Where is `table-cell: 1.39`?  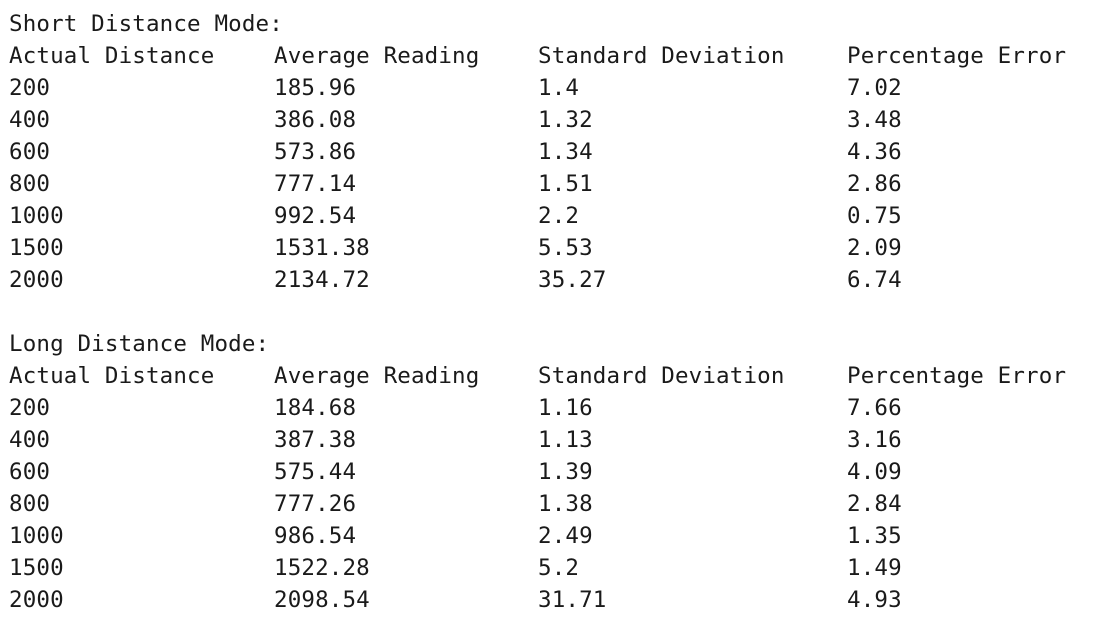
table-cell: 1.39 is located at coordinates (565, 472).